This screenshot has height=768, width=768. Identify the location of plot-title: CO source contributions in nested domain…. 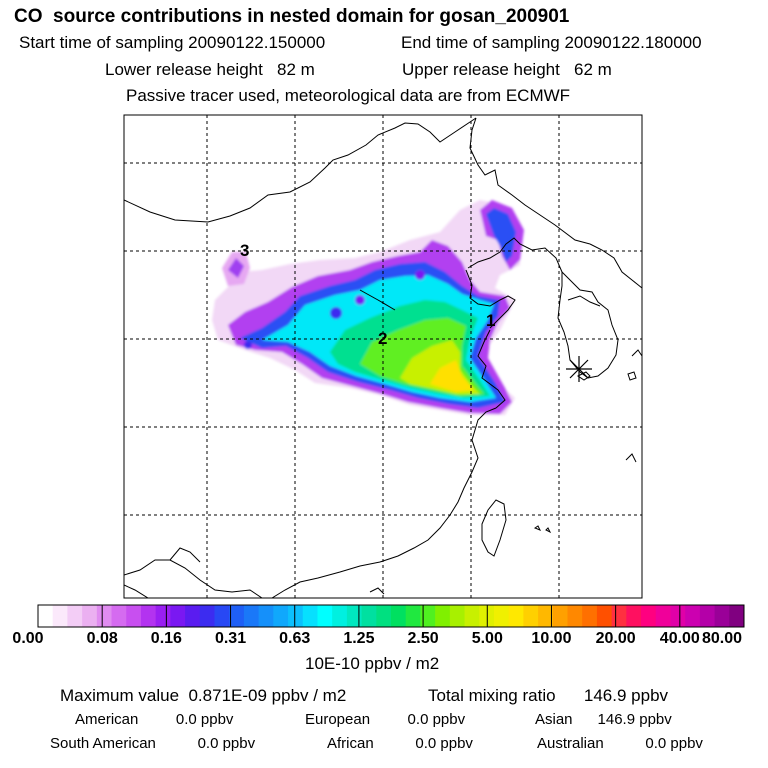
(292, 16).